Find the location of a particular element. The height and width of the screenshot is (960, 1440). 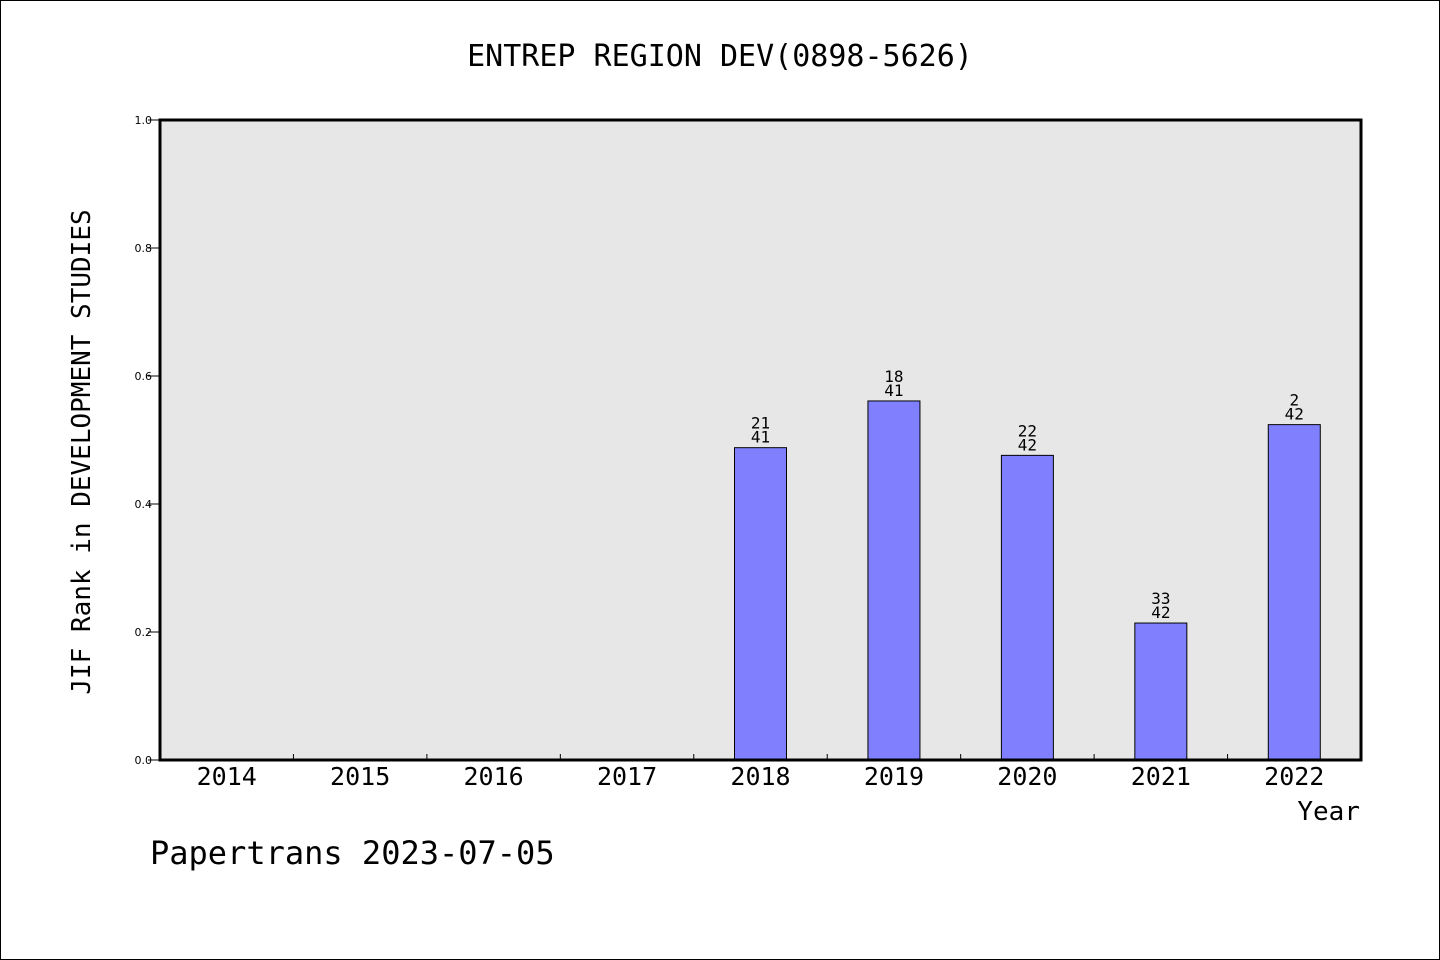

x-tick-label: 2021 is located at coordinates (1161, 776).